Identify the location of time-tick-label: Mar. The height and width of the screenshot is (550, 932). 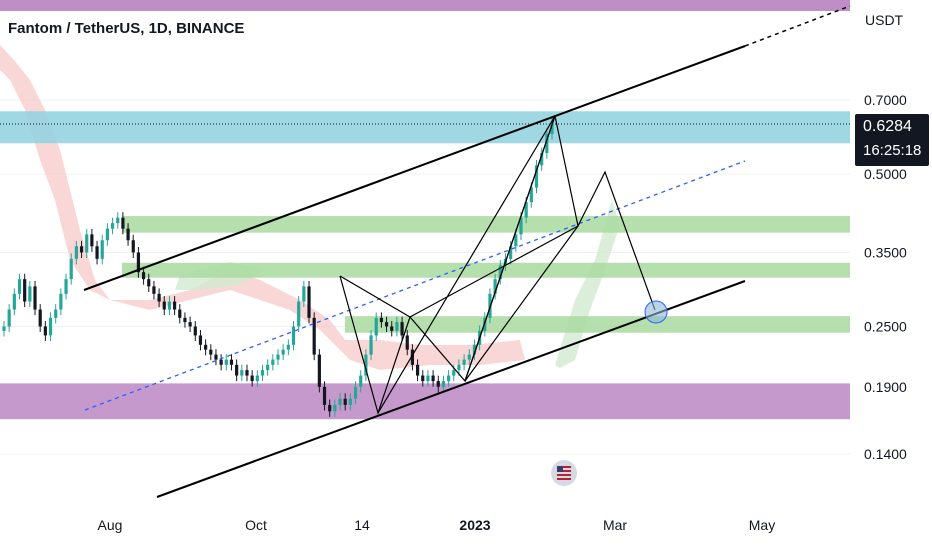
(615, 525).